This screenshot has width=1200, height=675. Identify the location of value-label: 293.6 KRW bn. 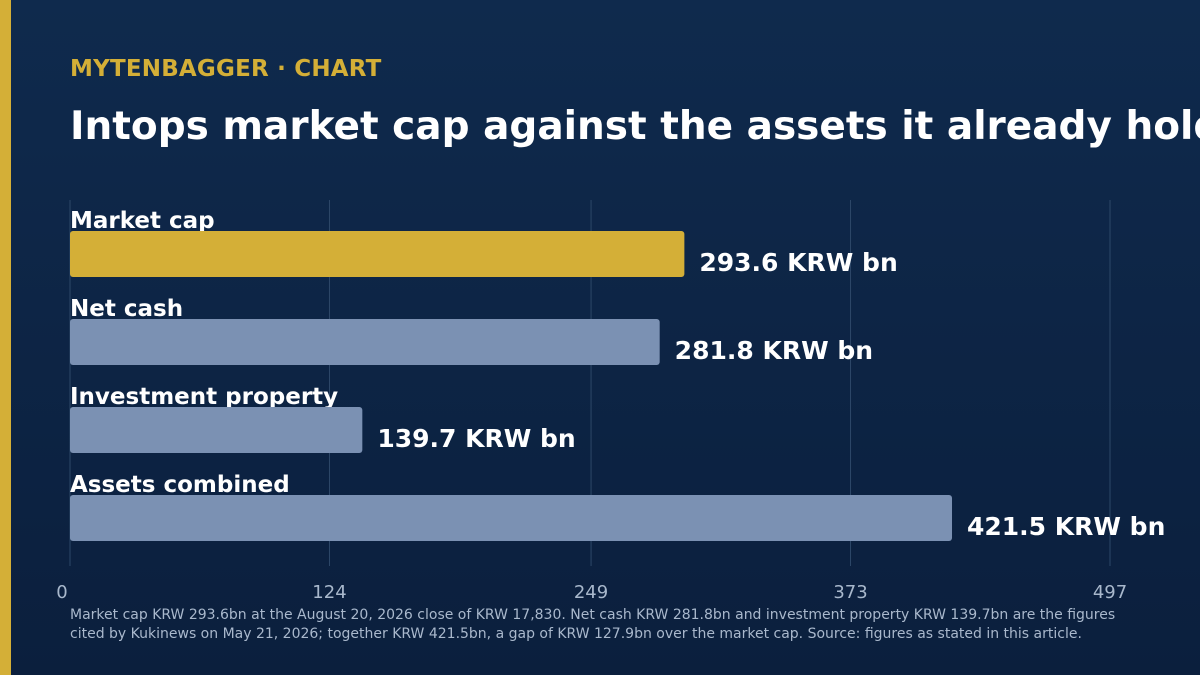
(798, 262).